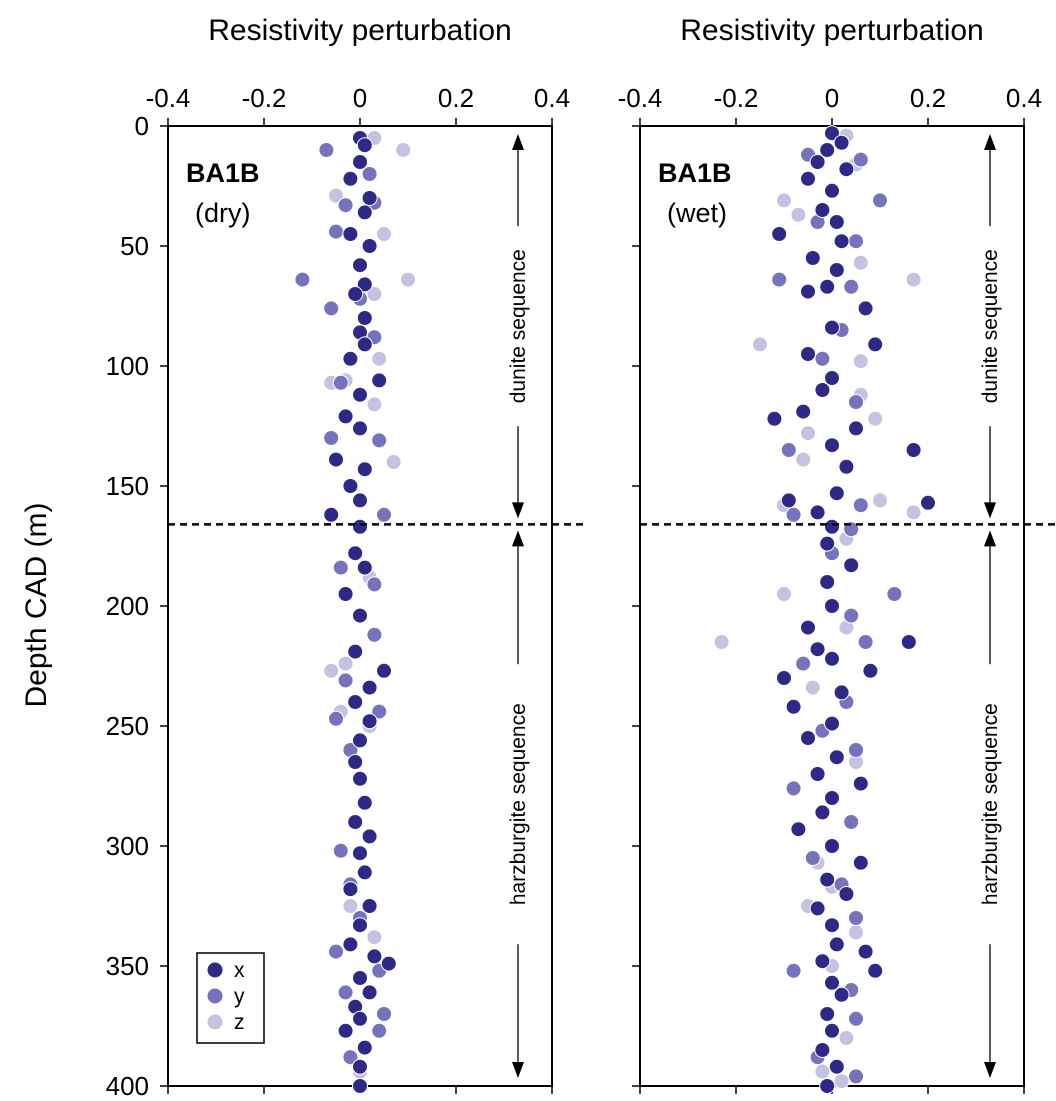 The height and width of the screenshot is (1101, 1056). Describe the element at coordinates (223, 213) in the screenshot. I see `panel-label-condition: (dry)` at that location.